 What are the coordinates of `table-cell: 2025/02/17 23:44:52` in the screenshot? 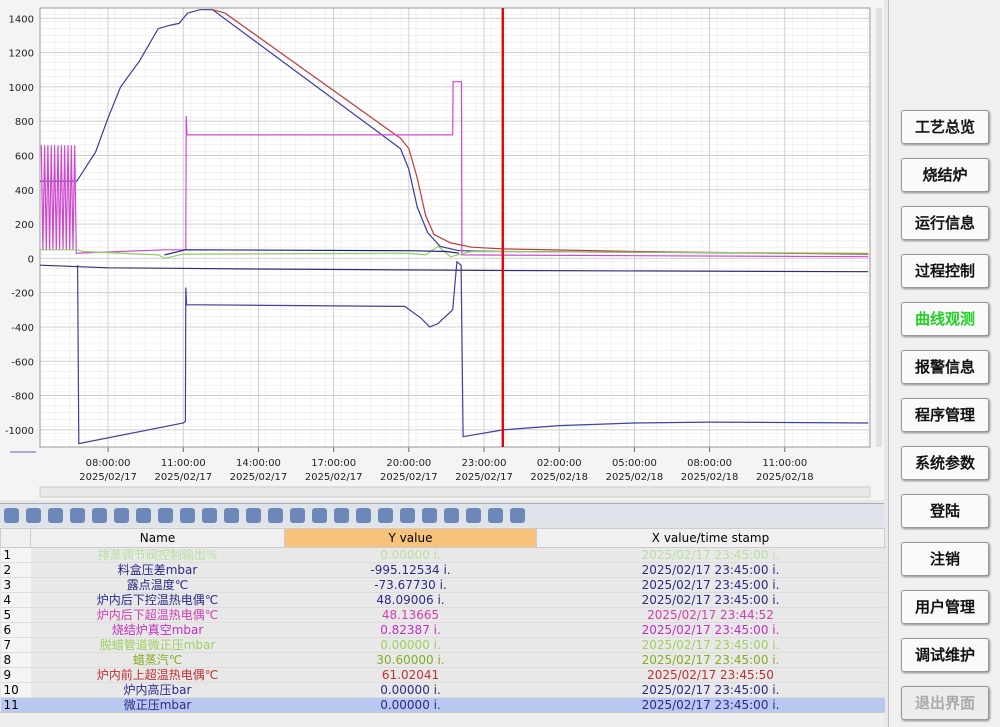 It's located at (710, 615).